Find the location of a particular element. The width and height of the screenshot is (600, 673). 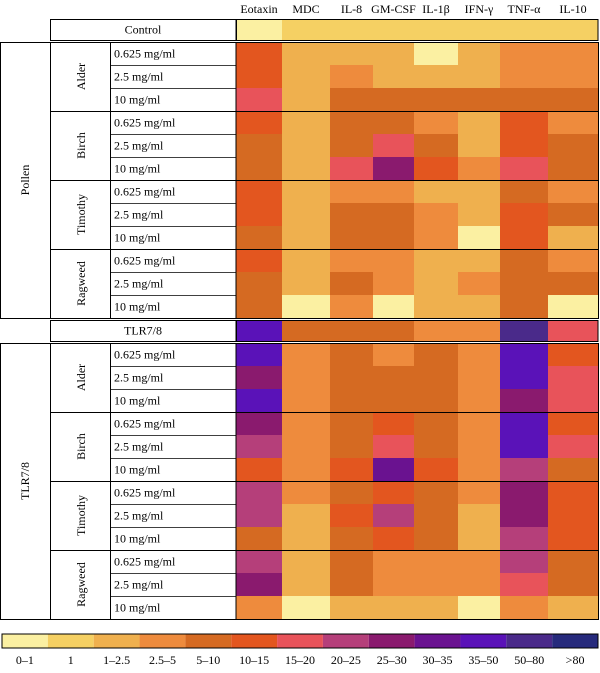

row-box is located at coordinates (417, 331).